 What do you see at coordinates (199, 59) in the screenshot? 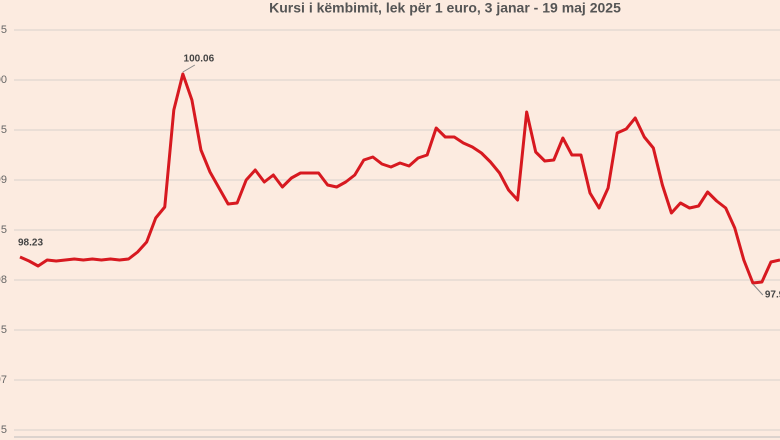
I see `data-label: 100.06` at bounding box center [199, 59].